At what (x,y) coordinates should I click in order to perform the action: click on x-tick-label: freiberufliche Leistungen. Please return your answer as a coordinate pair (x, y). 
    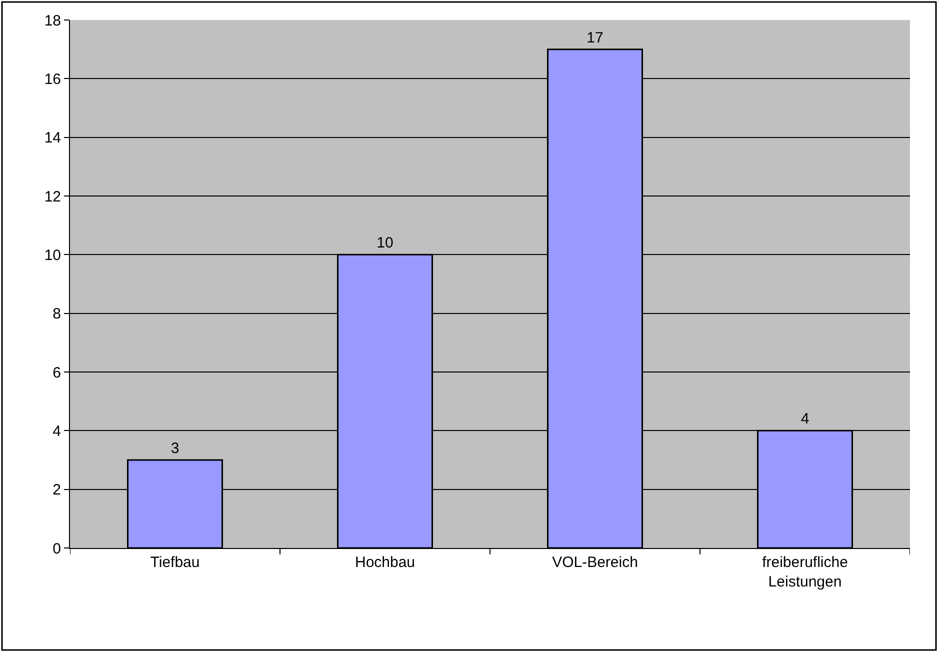
    Looking at the image, I should click on (805, 572).